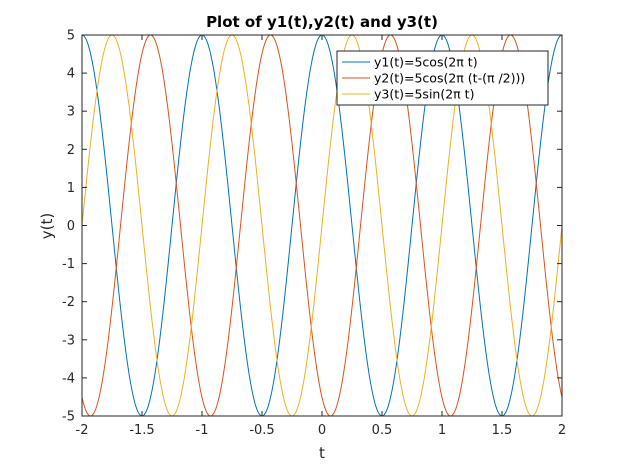 The image size is (622, 468). Describe the element at coordinates (202, 430) in the screenshot. I see `x-tick-label: -1` at that location.